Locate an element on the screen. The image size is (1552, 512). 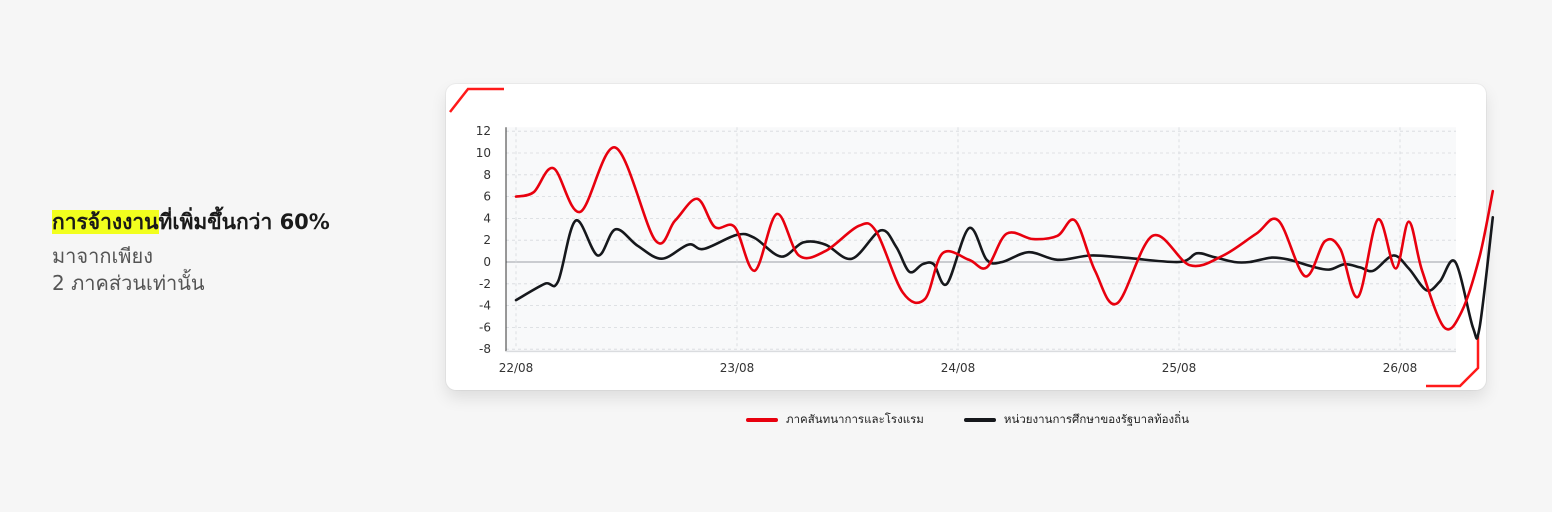
y-tick-label: 6 is located at coordinates (487, 197).